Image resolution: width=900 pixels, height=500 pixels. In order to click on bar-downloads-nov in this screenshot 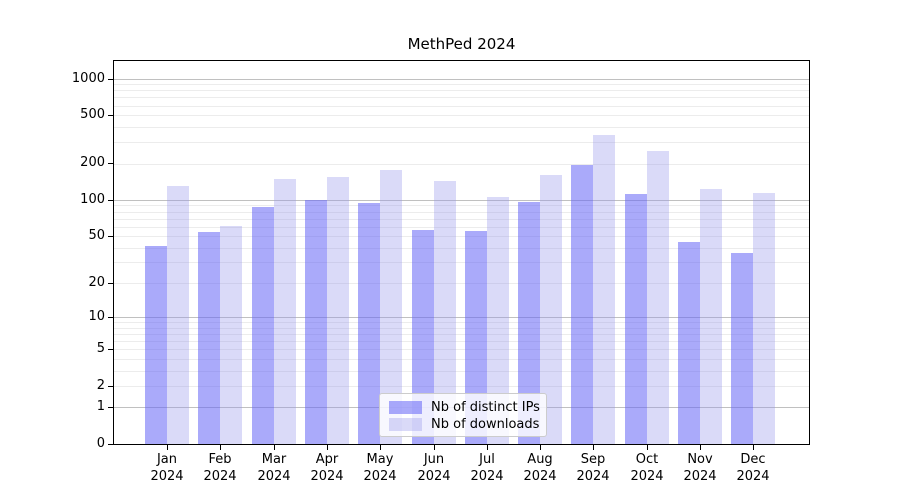, I will do `click(711, 316)`.